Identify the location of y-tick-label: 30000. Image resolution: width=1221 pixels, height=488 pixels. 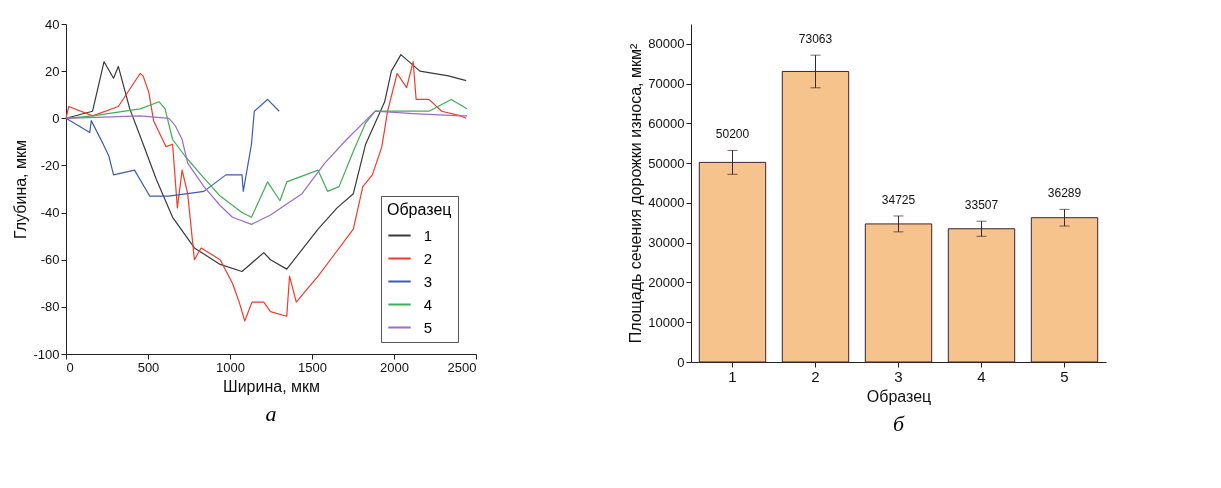
(666, 243).